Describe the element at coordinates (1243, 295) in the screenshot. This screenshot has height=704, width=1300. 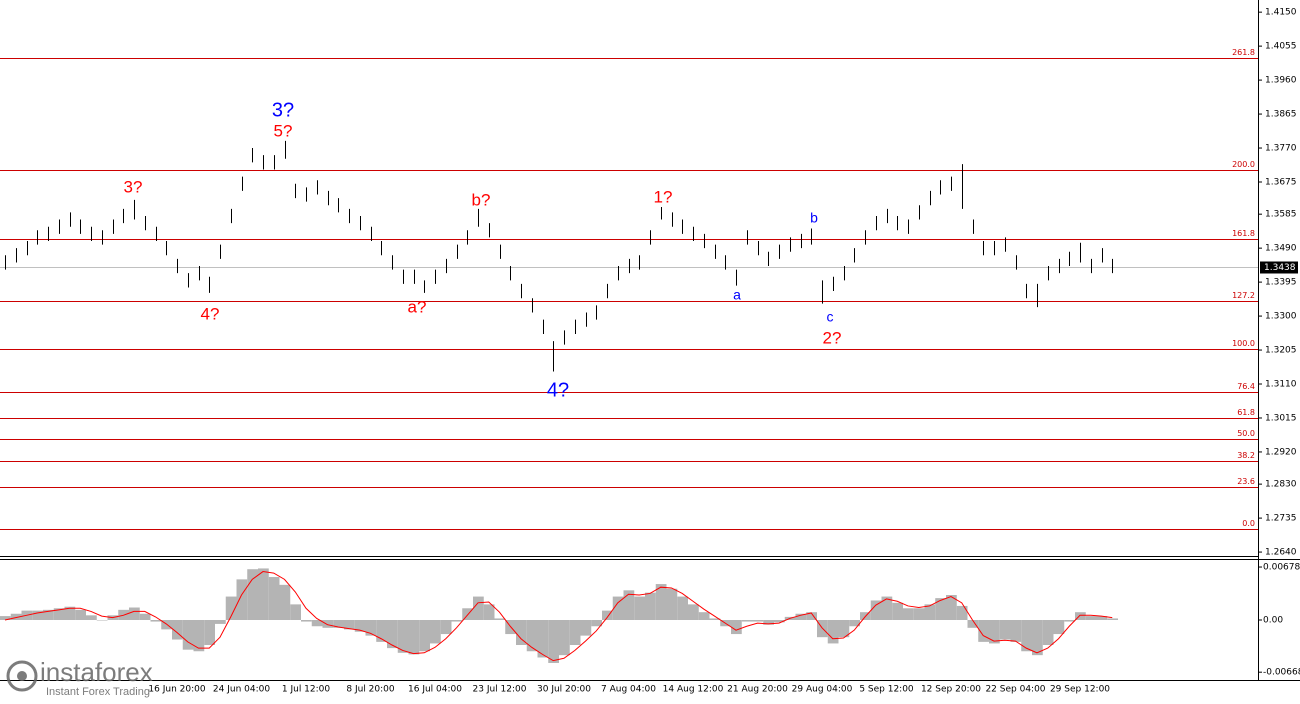
I see `fib-level-label: 127.2` at that location.